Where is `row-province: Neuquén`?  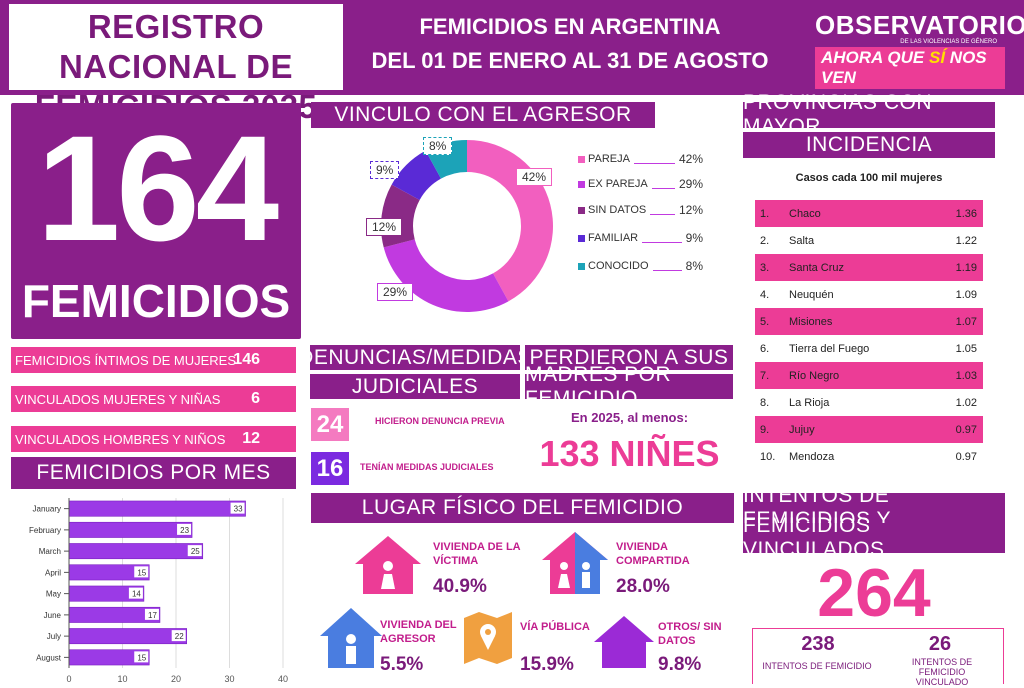 row-province: Neuquén is located at coordinates (811, 294).